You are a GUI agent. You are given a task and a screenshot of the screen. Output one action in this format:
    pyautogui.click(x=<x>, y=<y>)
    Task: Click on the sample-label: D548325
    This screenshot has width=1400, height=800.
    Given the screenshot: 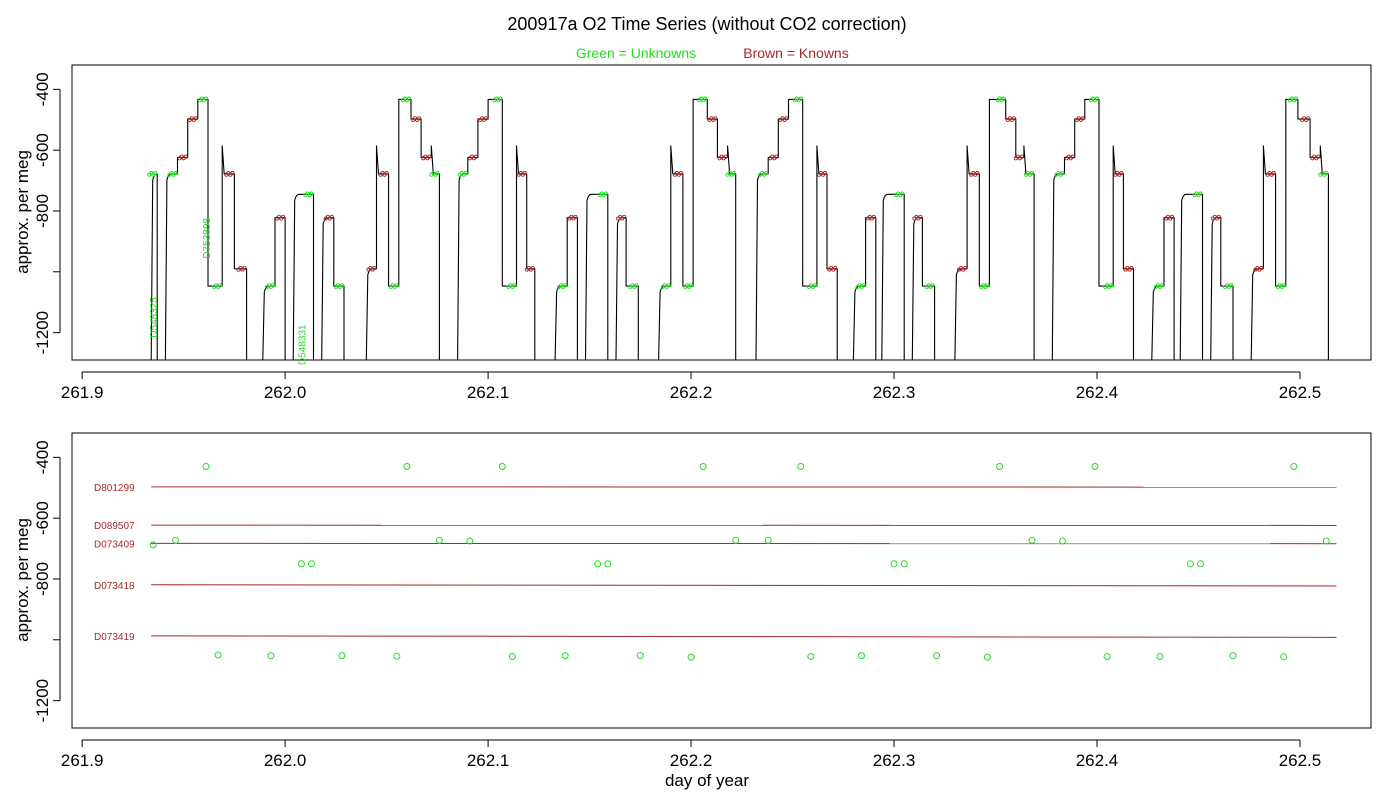 What is the action you would take?
    pyautogui.click(x=154, y=317)
    